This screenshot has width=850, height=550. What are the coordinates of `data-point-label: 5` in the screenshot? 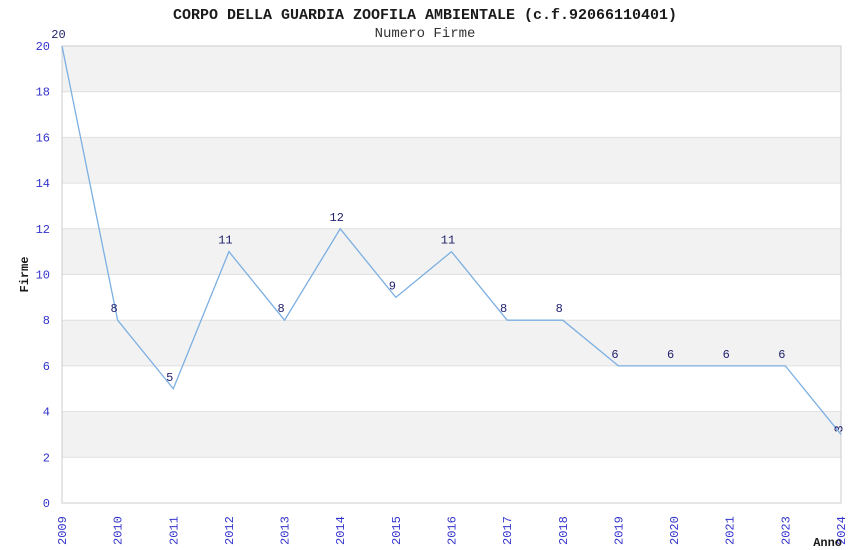 It's located at (169, 378).